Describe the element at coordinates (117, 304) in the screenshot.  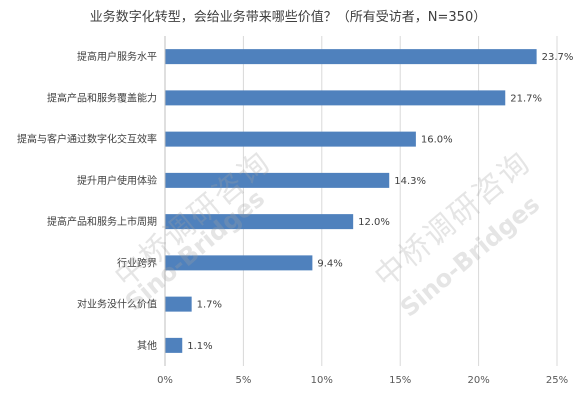
I see `category-label: 对业务没什么价值` at that location.